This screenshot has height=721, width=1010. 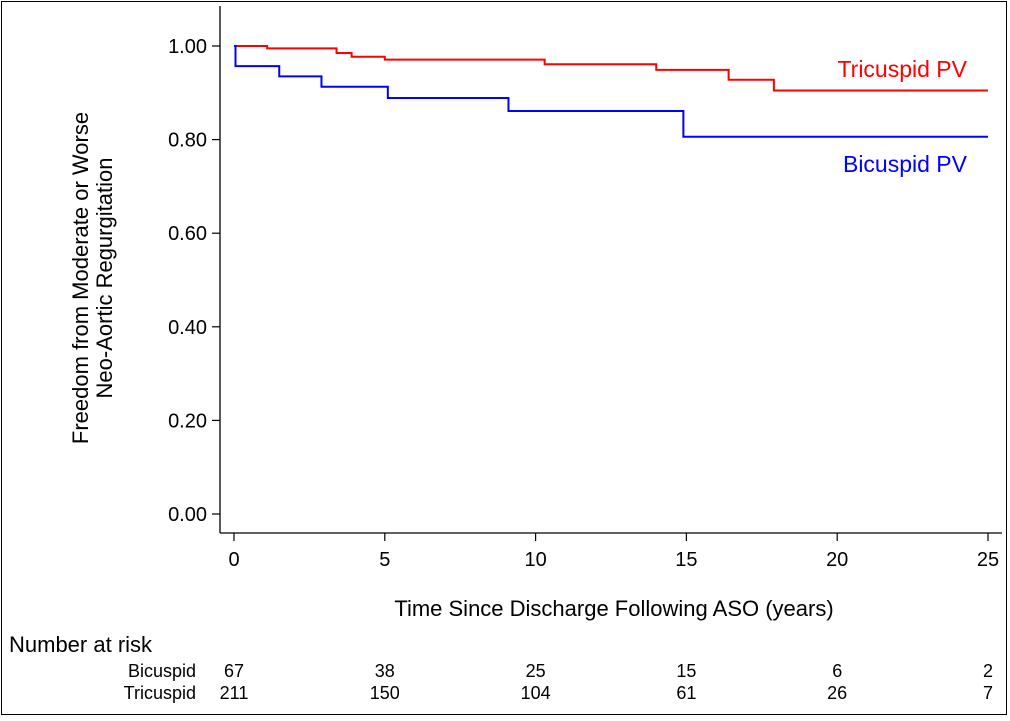 What do you see at coordinates (384, 560) in the screenshot?
I see `x-tick-label: 5` at bounding box center [384, 560].